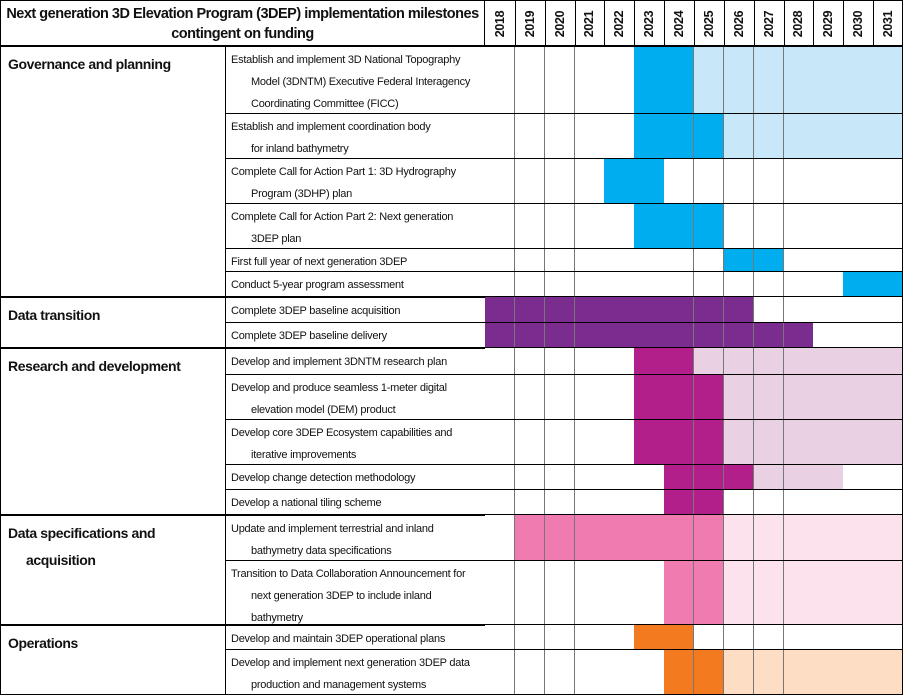  I want to click on task-text-line: 3DEP plan, so click(276, 239).